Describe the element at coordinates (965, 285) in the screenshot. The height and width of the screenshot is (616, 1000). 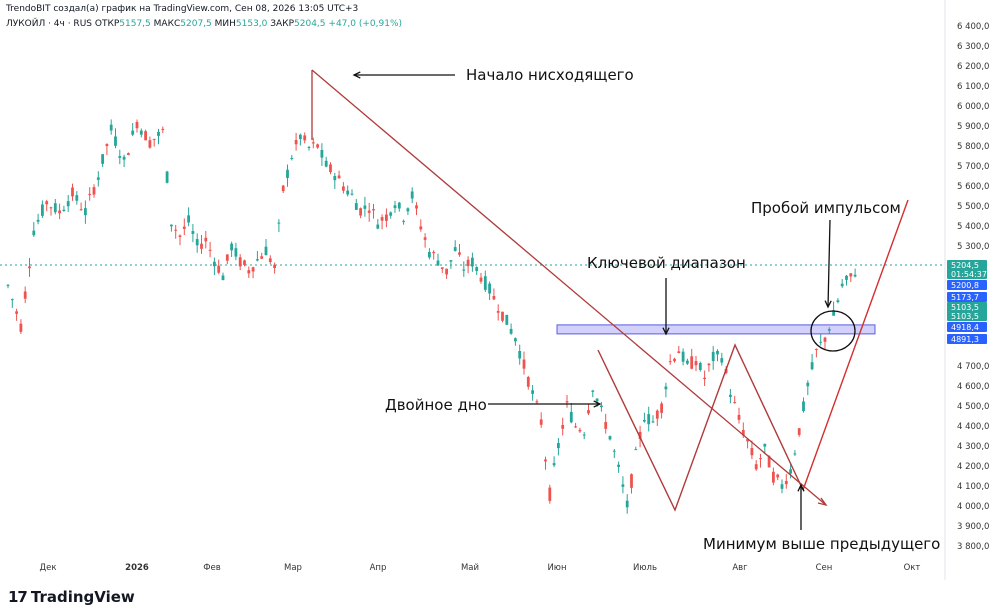
I see `price-label-text: 5200,8` at that location.